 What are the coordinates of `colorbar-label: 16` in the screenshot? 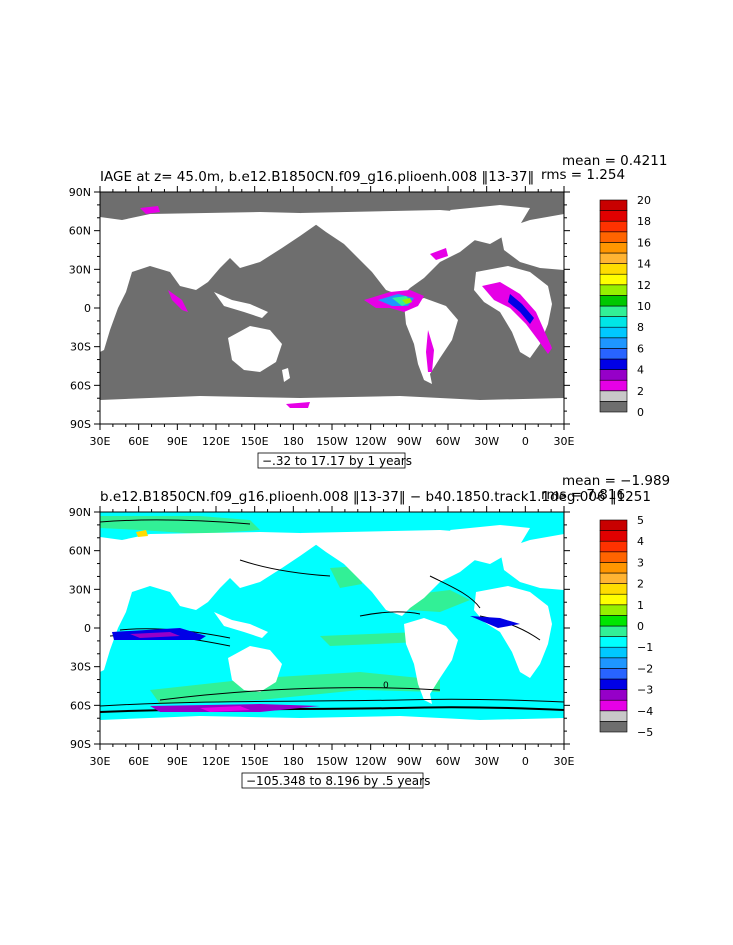 It's located at (644, 242).